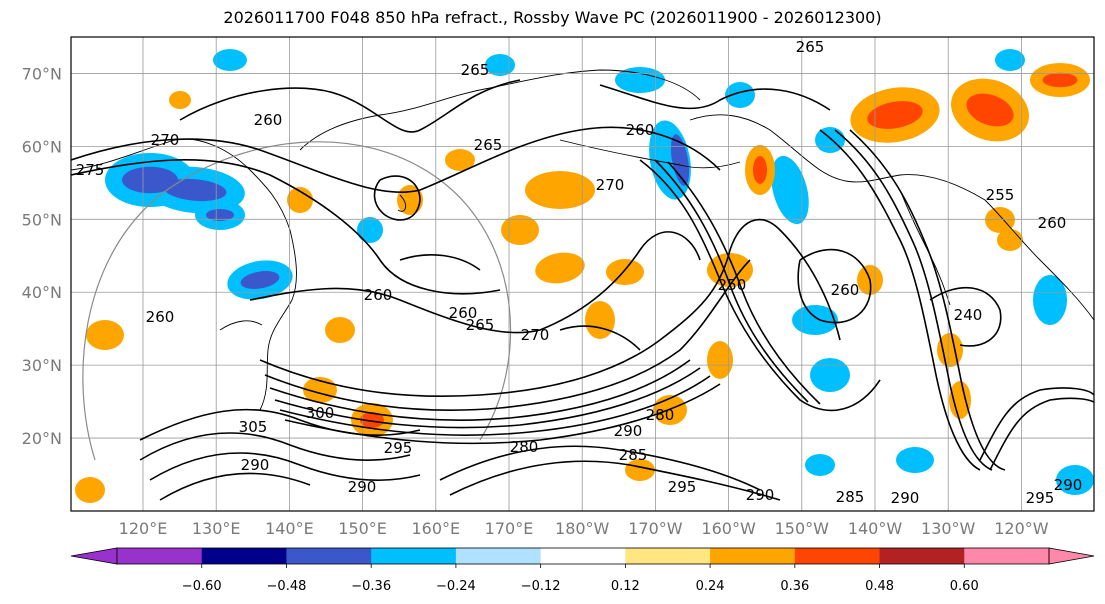 The height and width of the screenshot is (604, 1105). I want to click on lon-label: 130°W, so click(948, 528).